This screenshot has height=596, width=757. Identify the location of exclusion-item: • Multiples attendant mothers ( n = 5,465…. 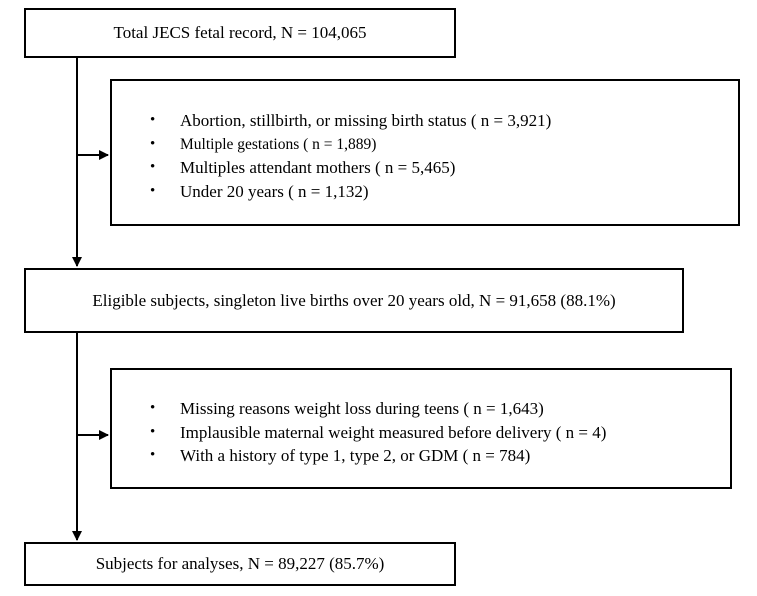
(425, 168).